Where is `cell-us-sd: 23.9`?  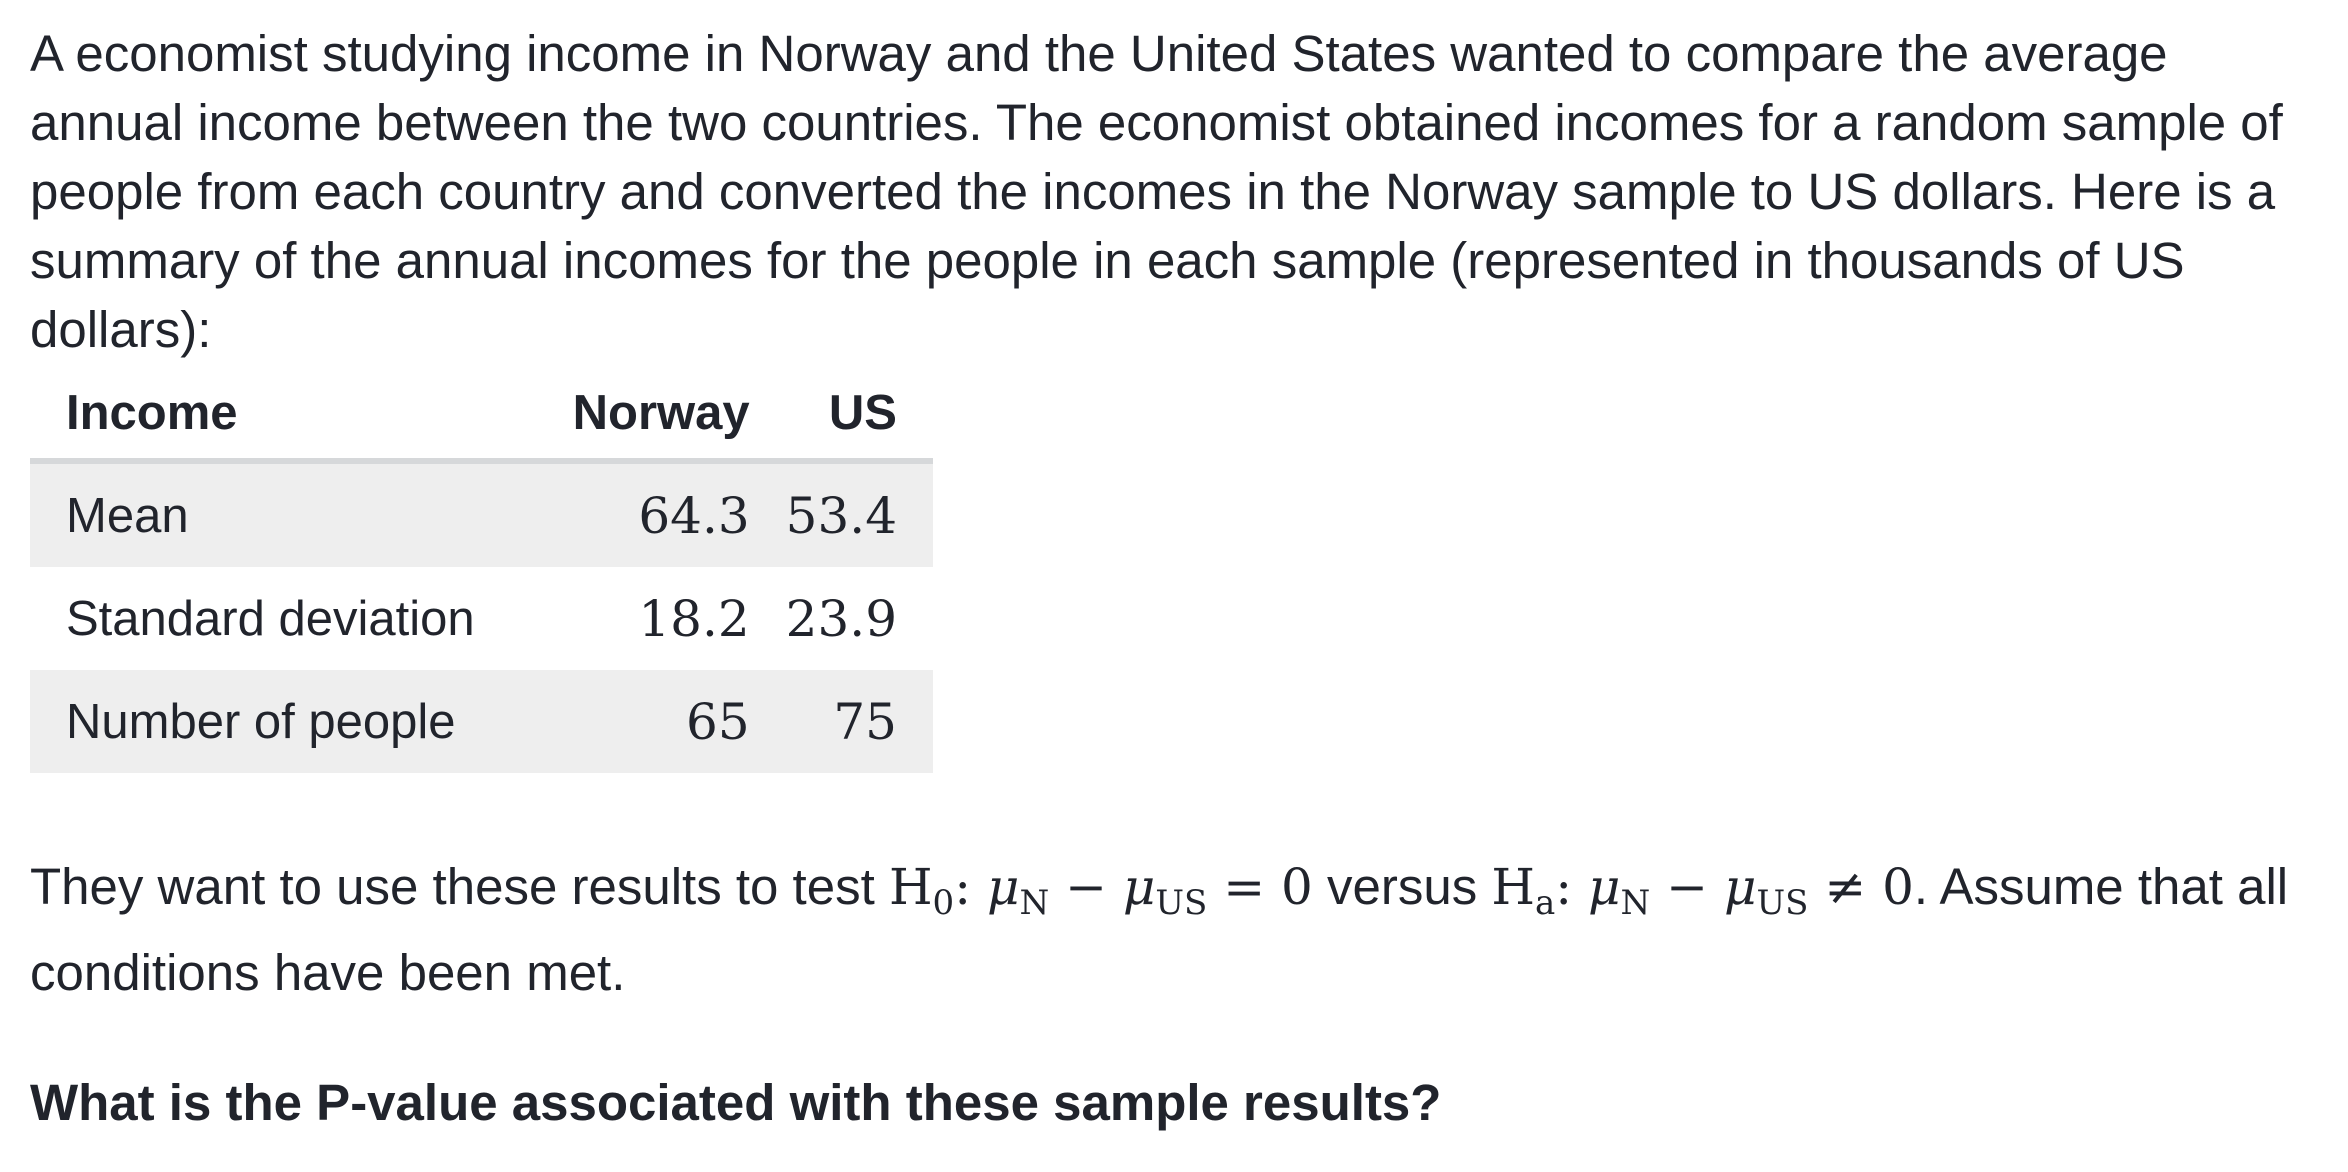 cell-us-sd: 23.9 is located at coordinates (841, 618).